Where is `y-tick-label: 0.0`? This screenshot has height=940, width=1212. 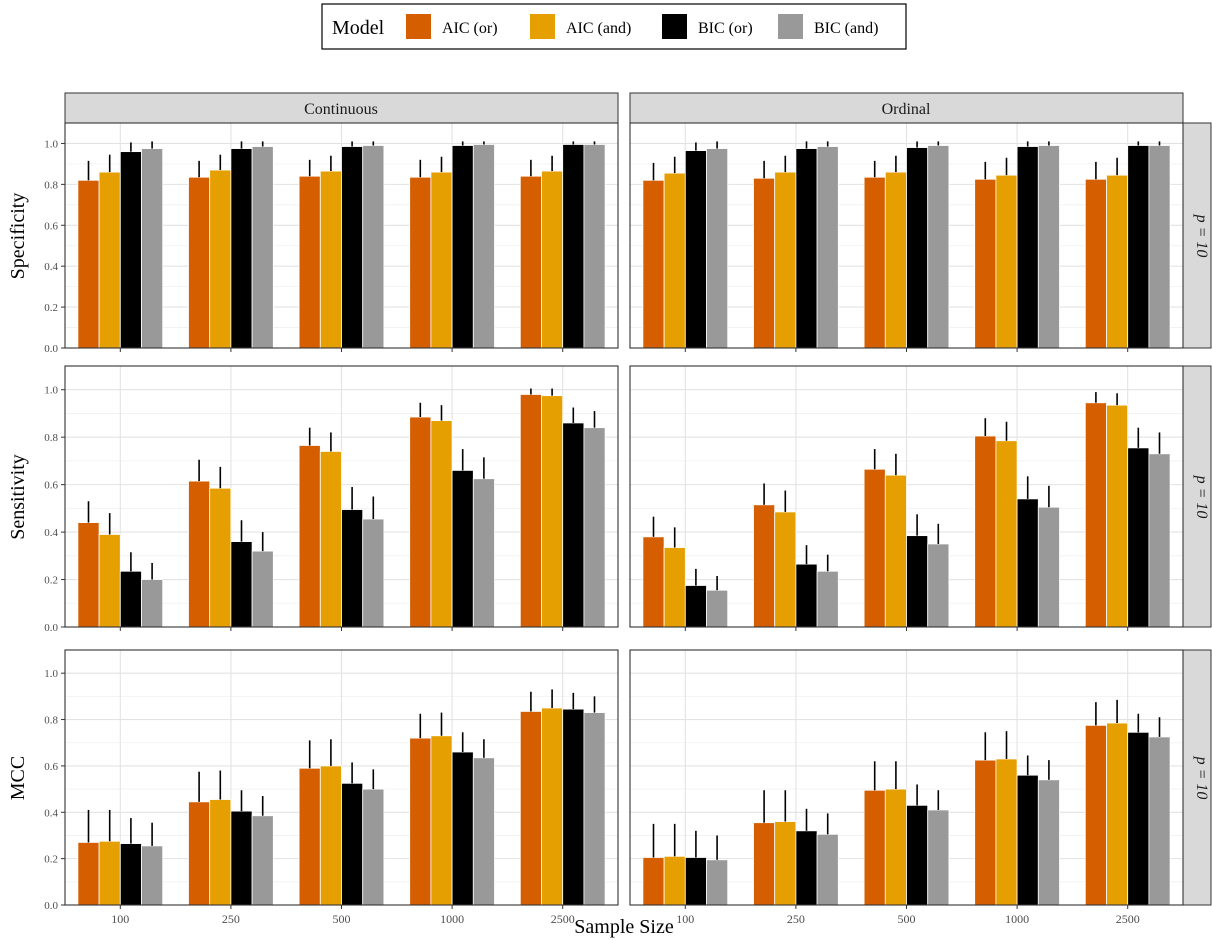 y-tick-label: 0.0 is located at coordinates (51, 906).